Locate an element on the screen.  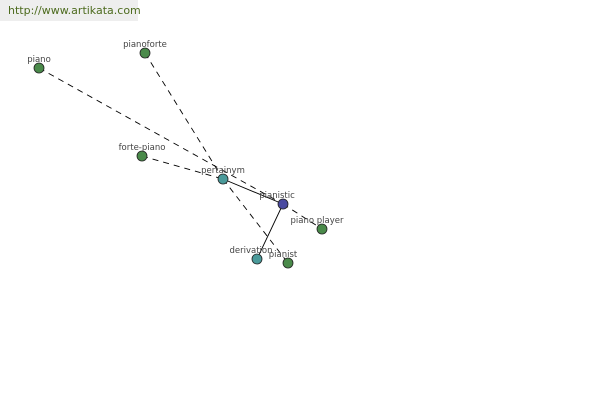
node-piano is located at coordinates (39, 68).